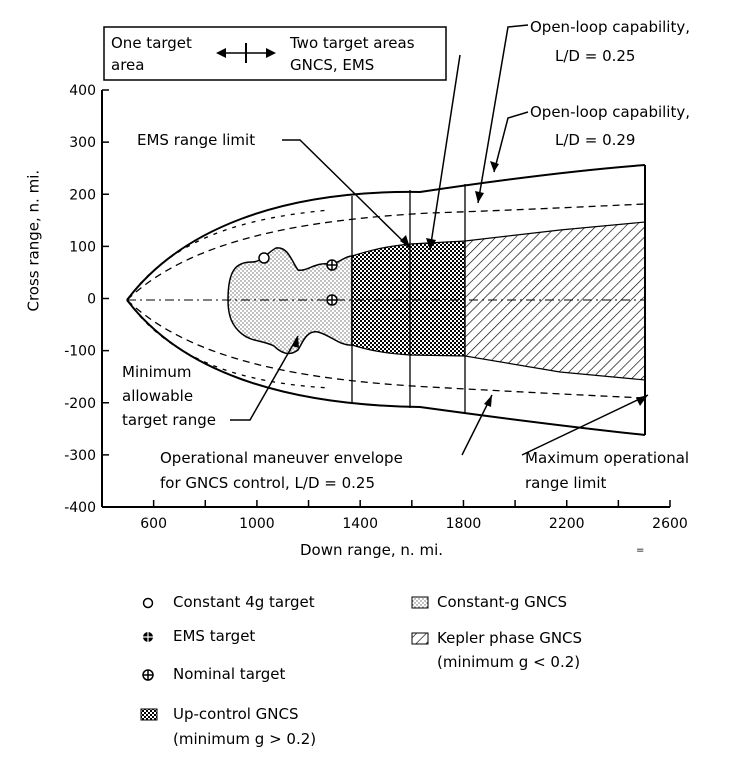 The height and width of the screenshot is (760, 729). What do you see at coordinates (236, 714) in the screenshot?
I see `legend-up-control-1: Up-control GNCS` at bounding box center [236, 714].